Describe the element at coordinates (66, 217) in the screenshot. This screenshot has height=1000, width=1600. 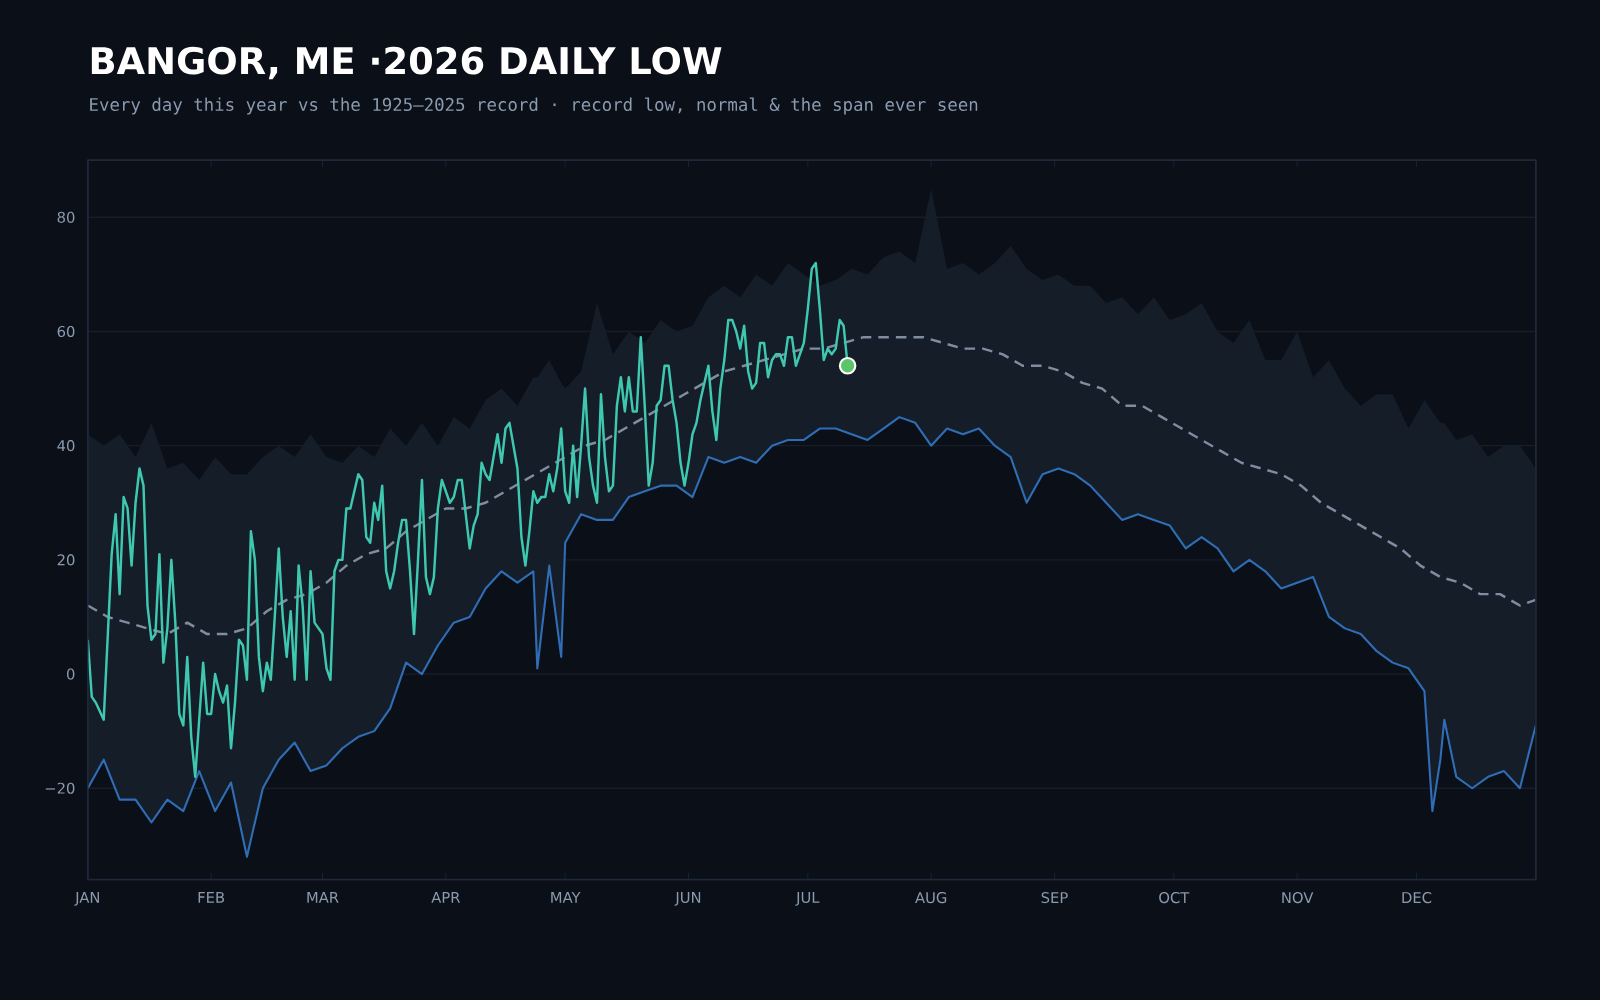
I see `y-tick-label: 80` at that location.